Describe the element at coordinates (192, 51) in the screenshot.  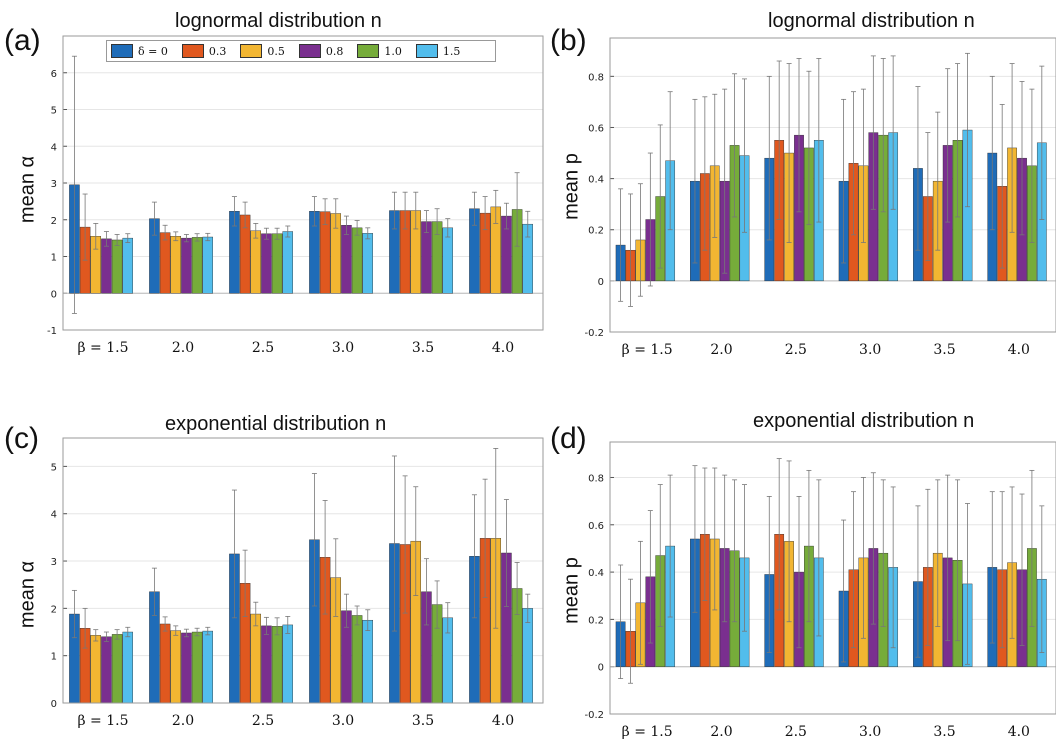
I see `legend-swatch` at that location.